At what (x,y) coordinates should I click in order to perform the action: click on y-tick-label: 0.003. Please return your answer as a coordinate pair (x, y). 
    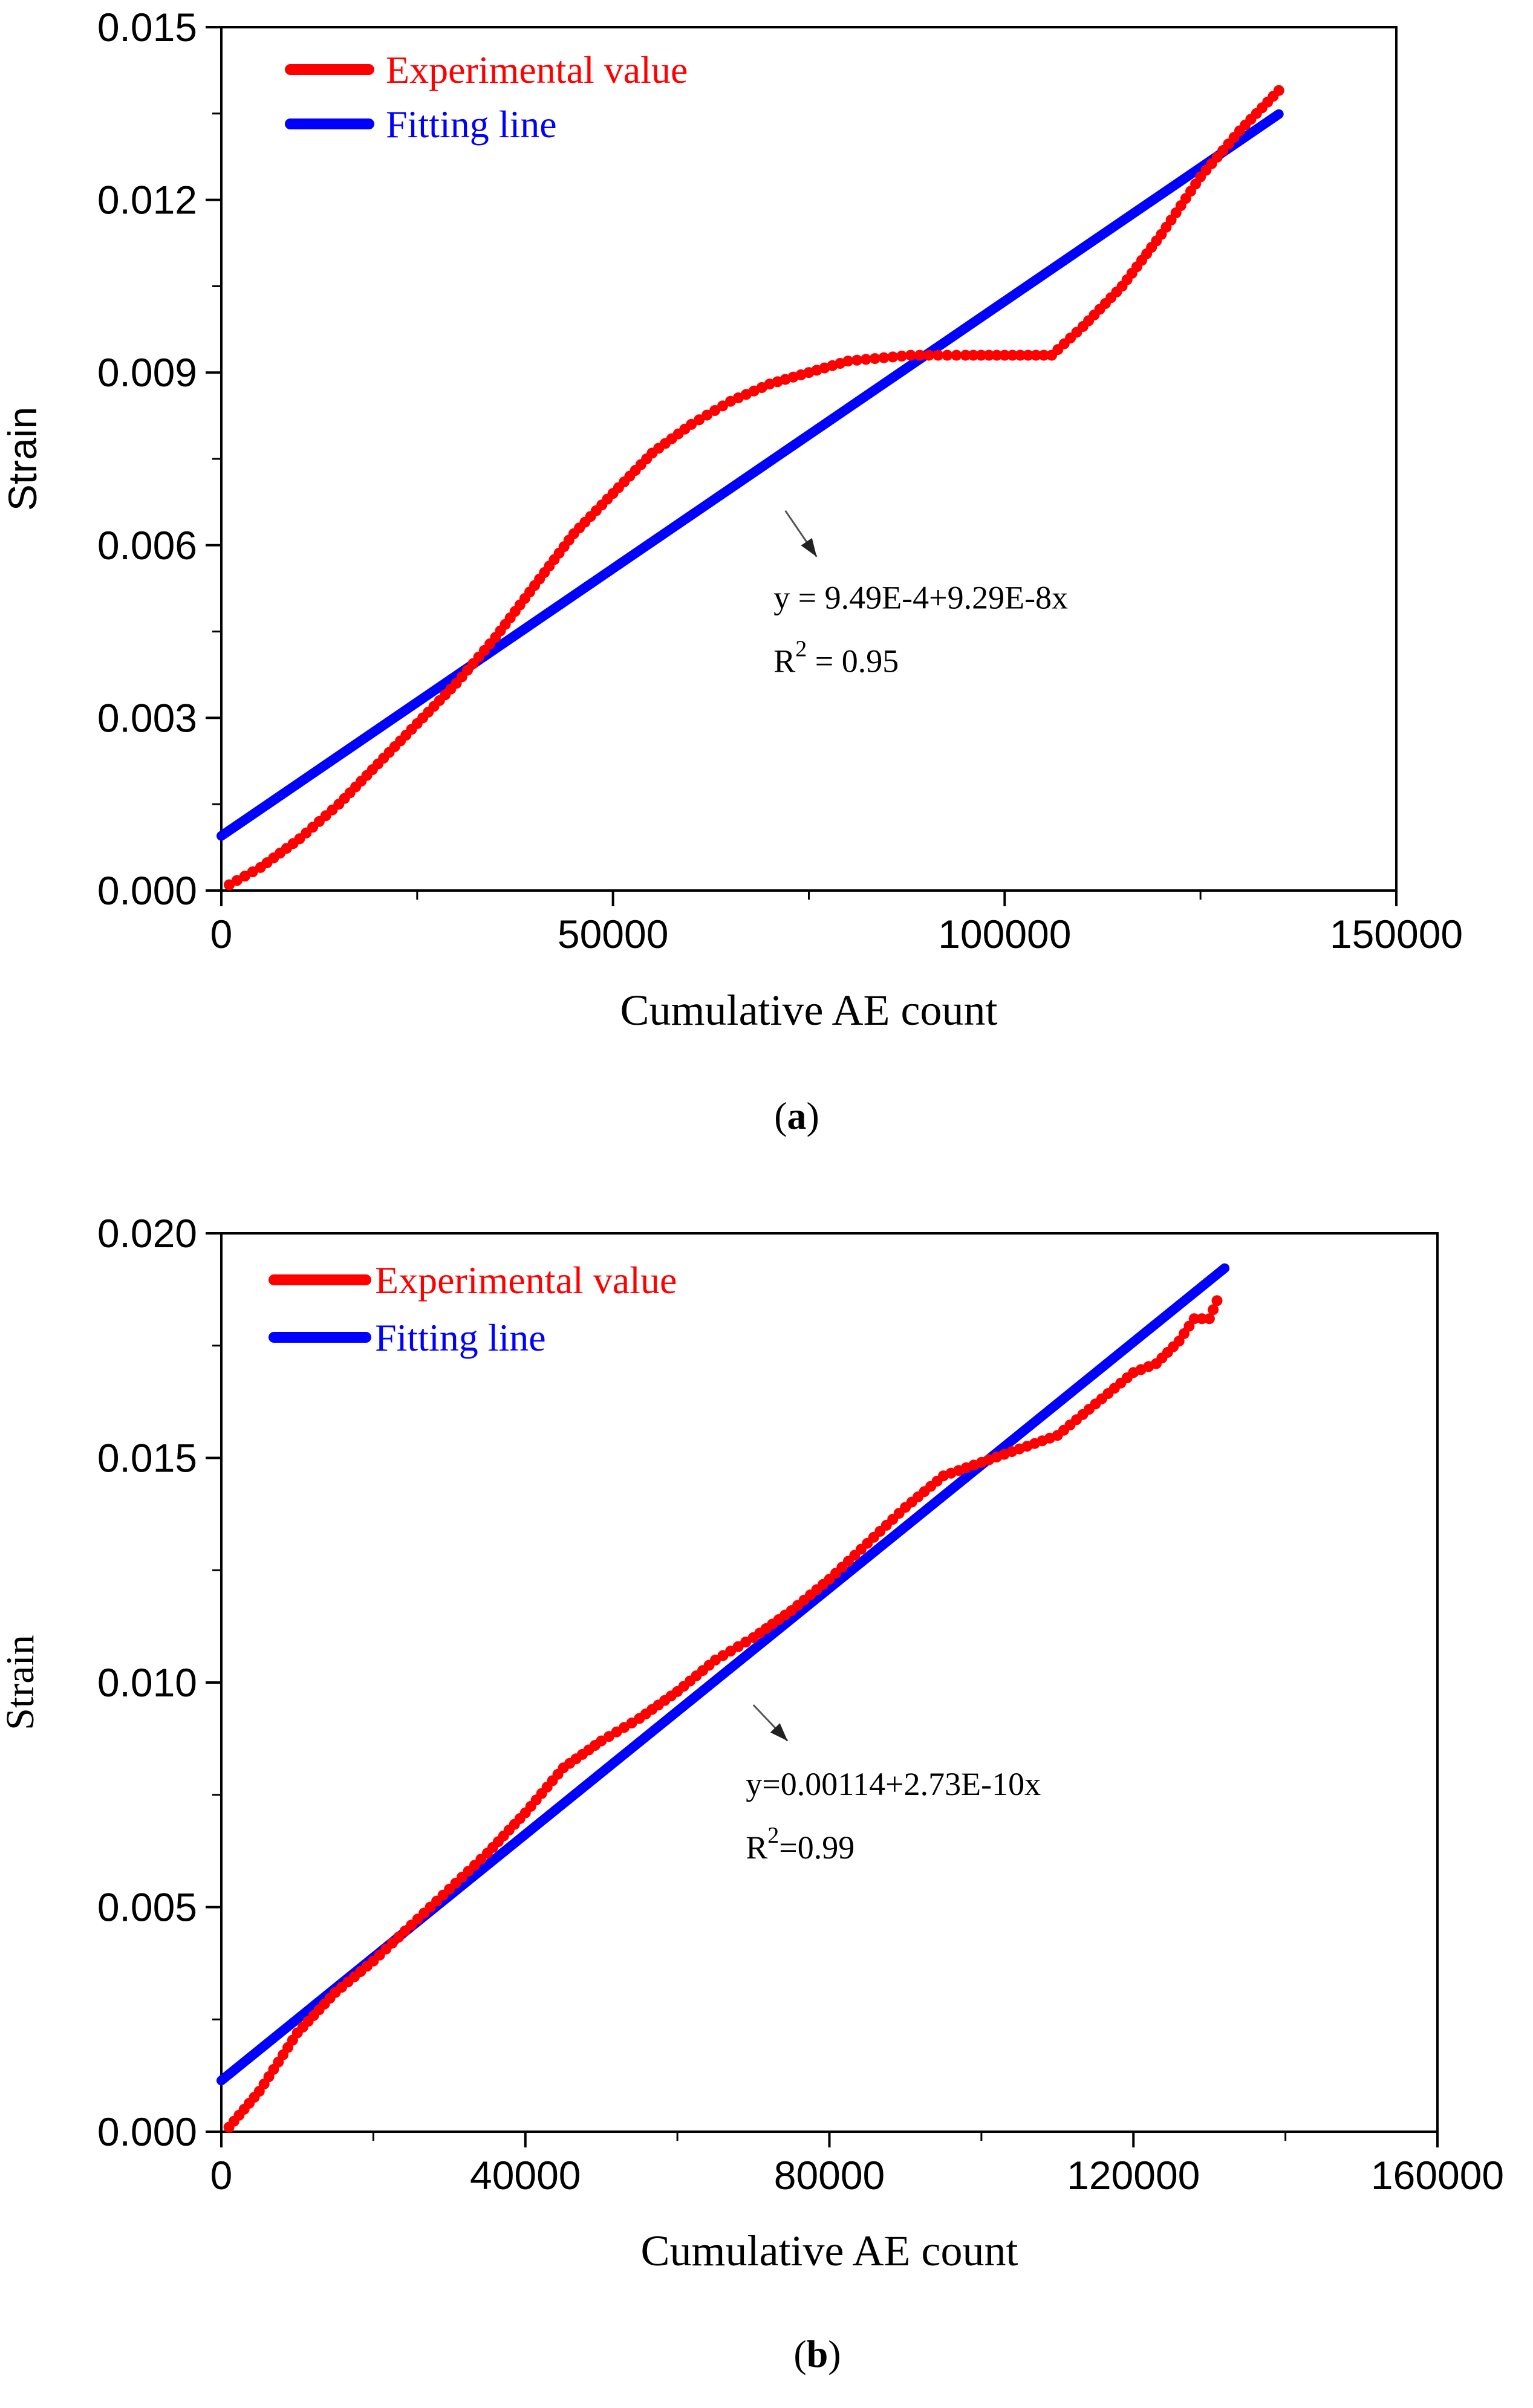
    Looking at the image, I should click on (147, 717).